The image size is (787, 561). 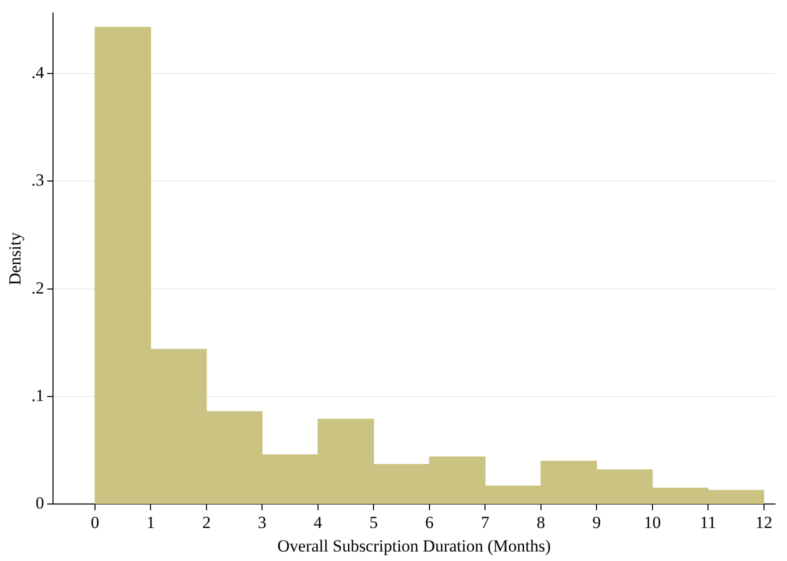 What do you see at coordinates (38, 72) in the screenshot?
I see `y-tick-label: .4` at bounding box center [38, 72].